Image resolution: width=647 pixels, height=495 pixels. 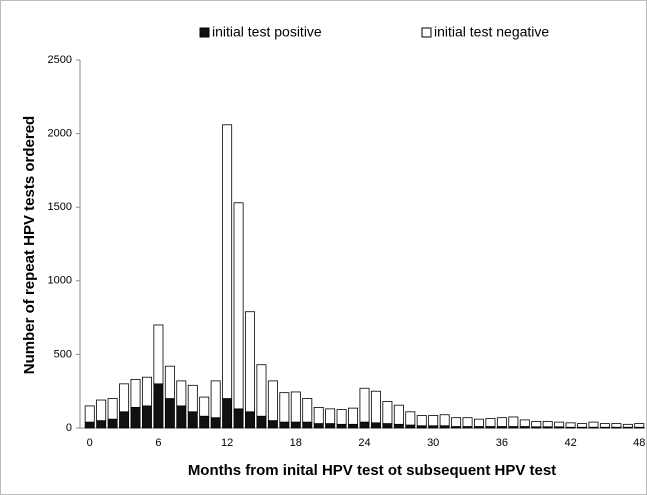 What do you see at coordinates (364, 443) in the screenshot?
I see `x-tick-label: 24` at bounding box center [364, 443].